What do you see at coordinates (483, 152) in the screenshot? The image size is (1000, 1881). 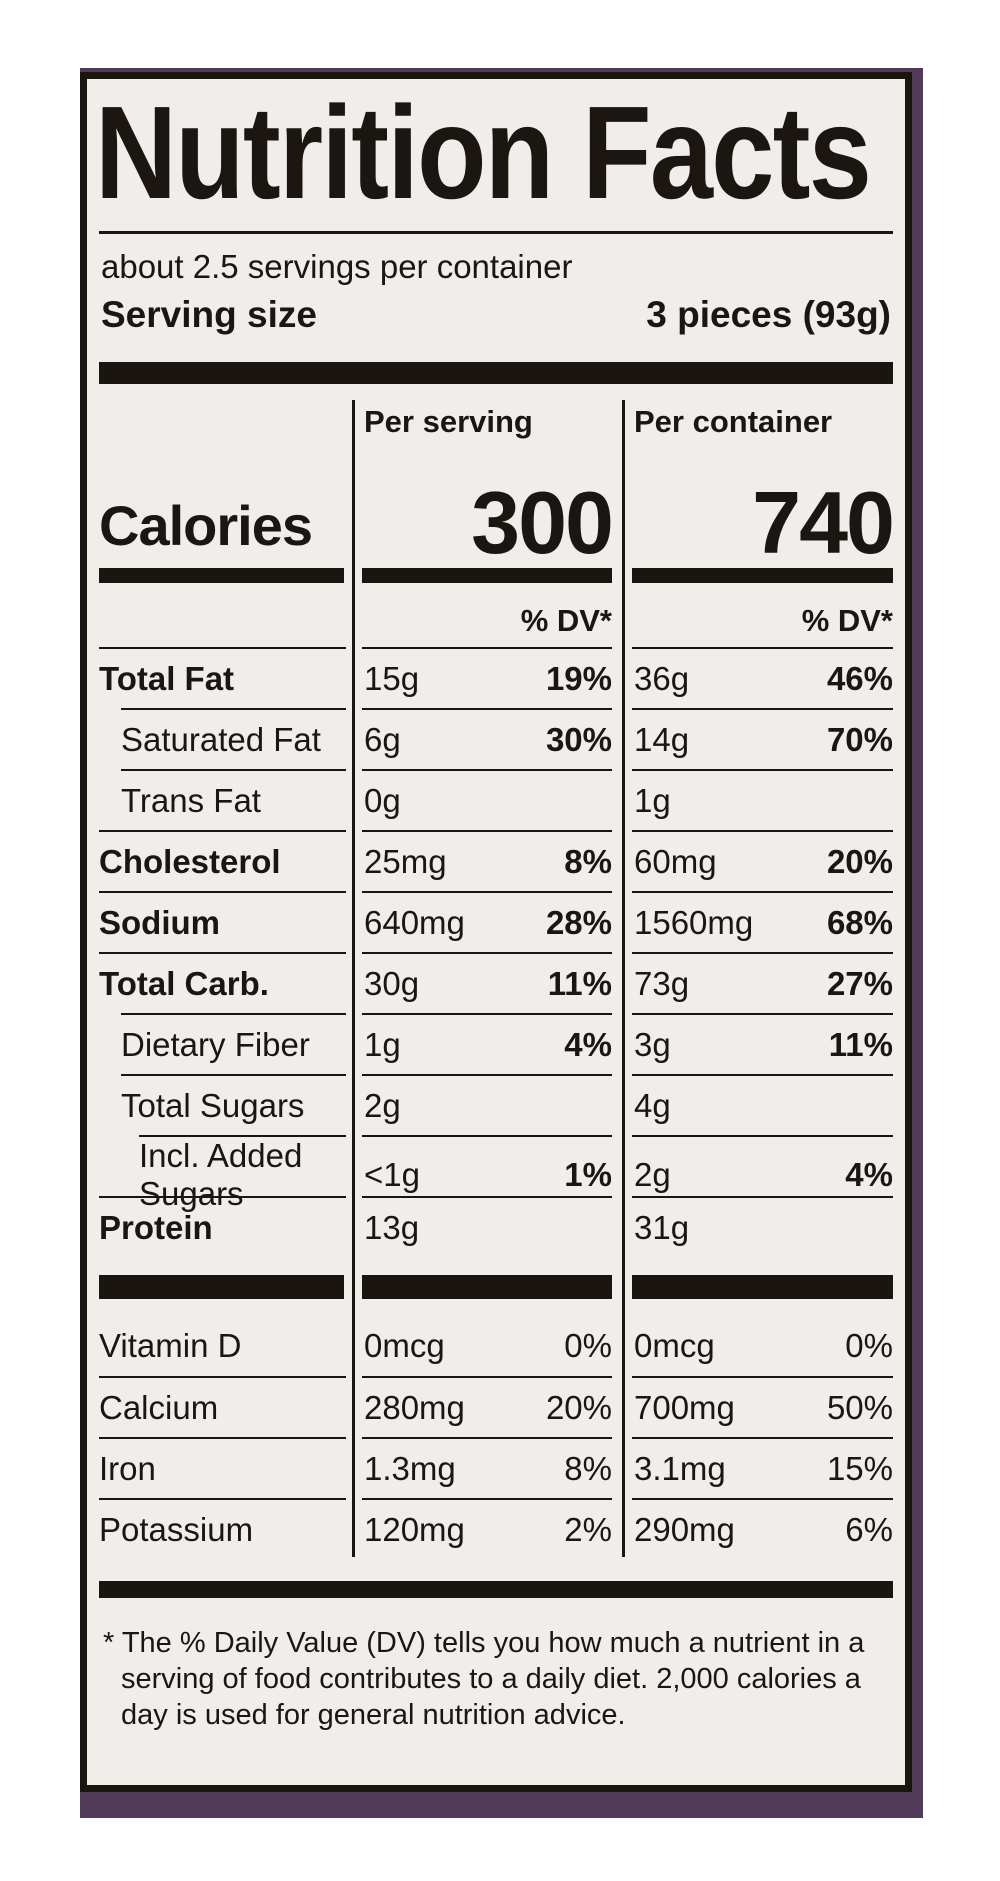 I see `label-title: Nutrition Facts` at bounding box center [483, 152].